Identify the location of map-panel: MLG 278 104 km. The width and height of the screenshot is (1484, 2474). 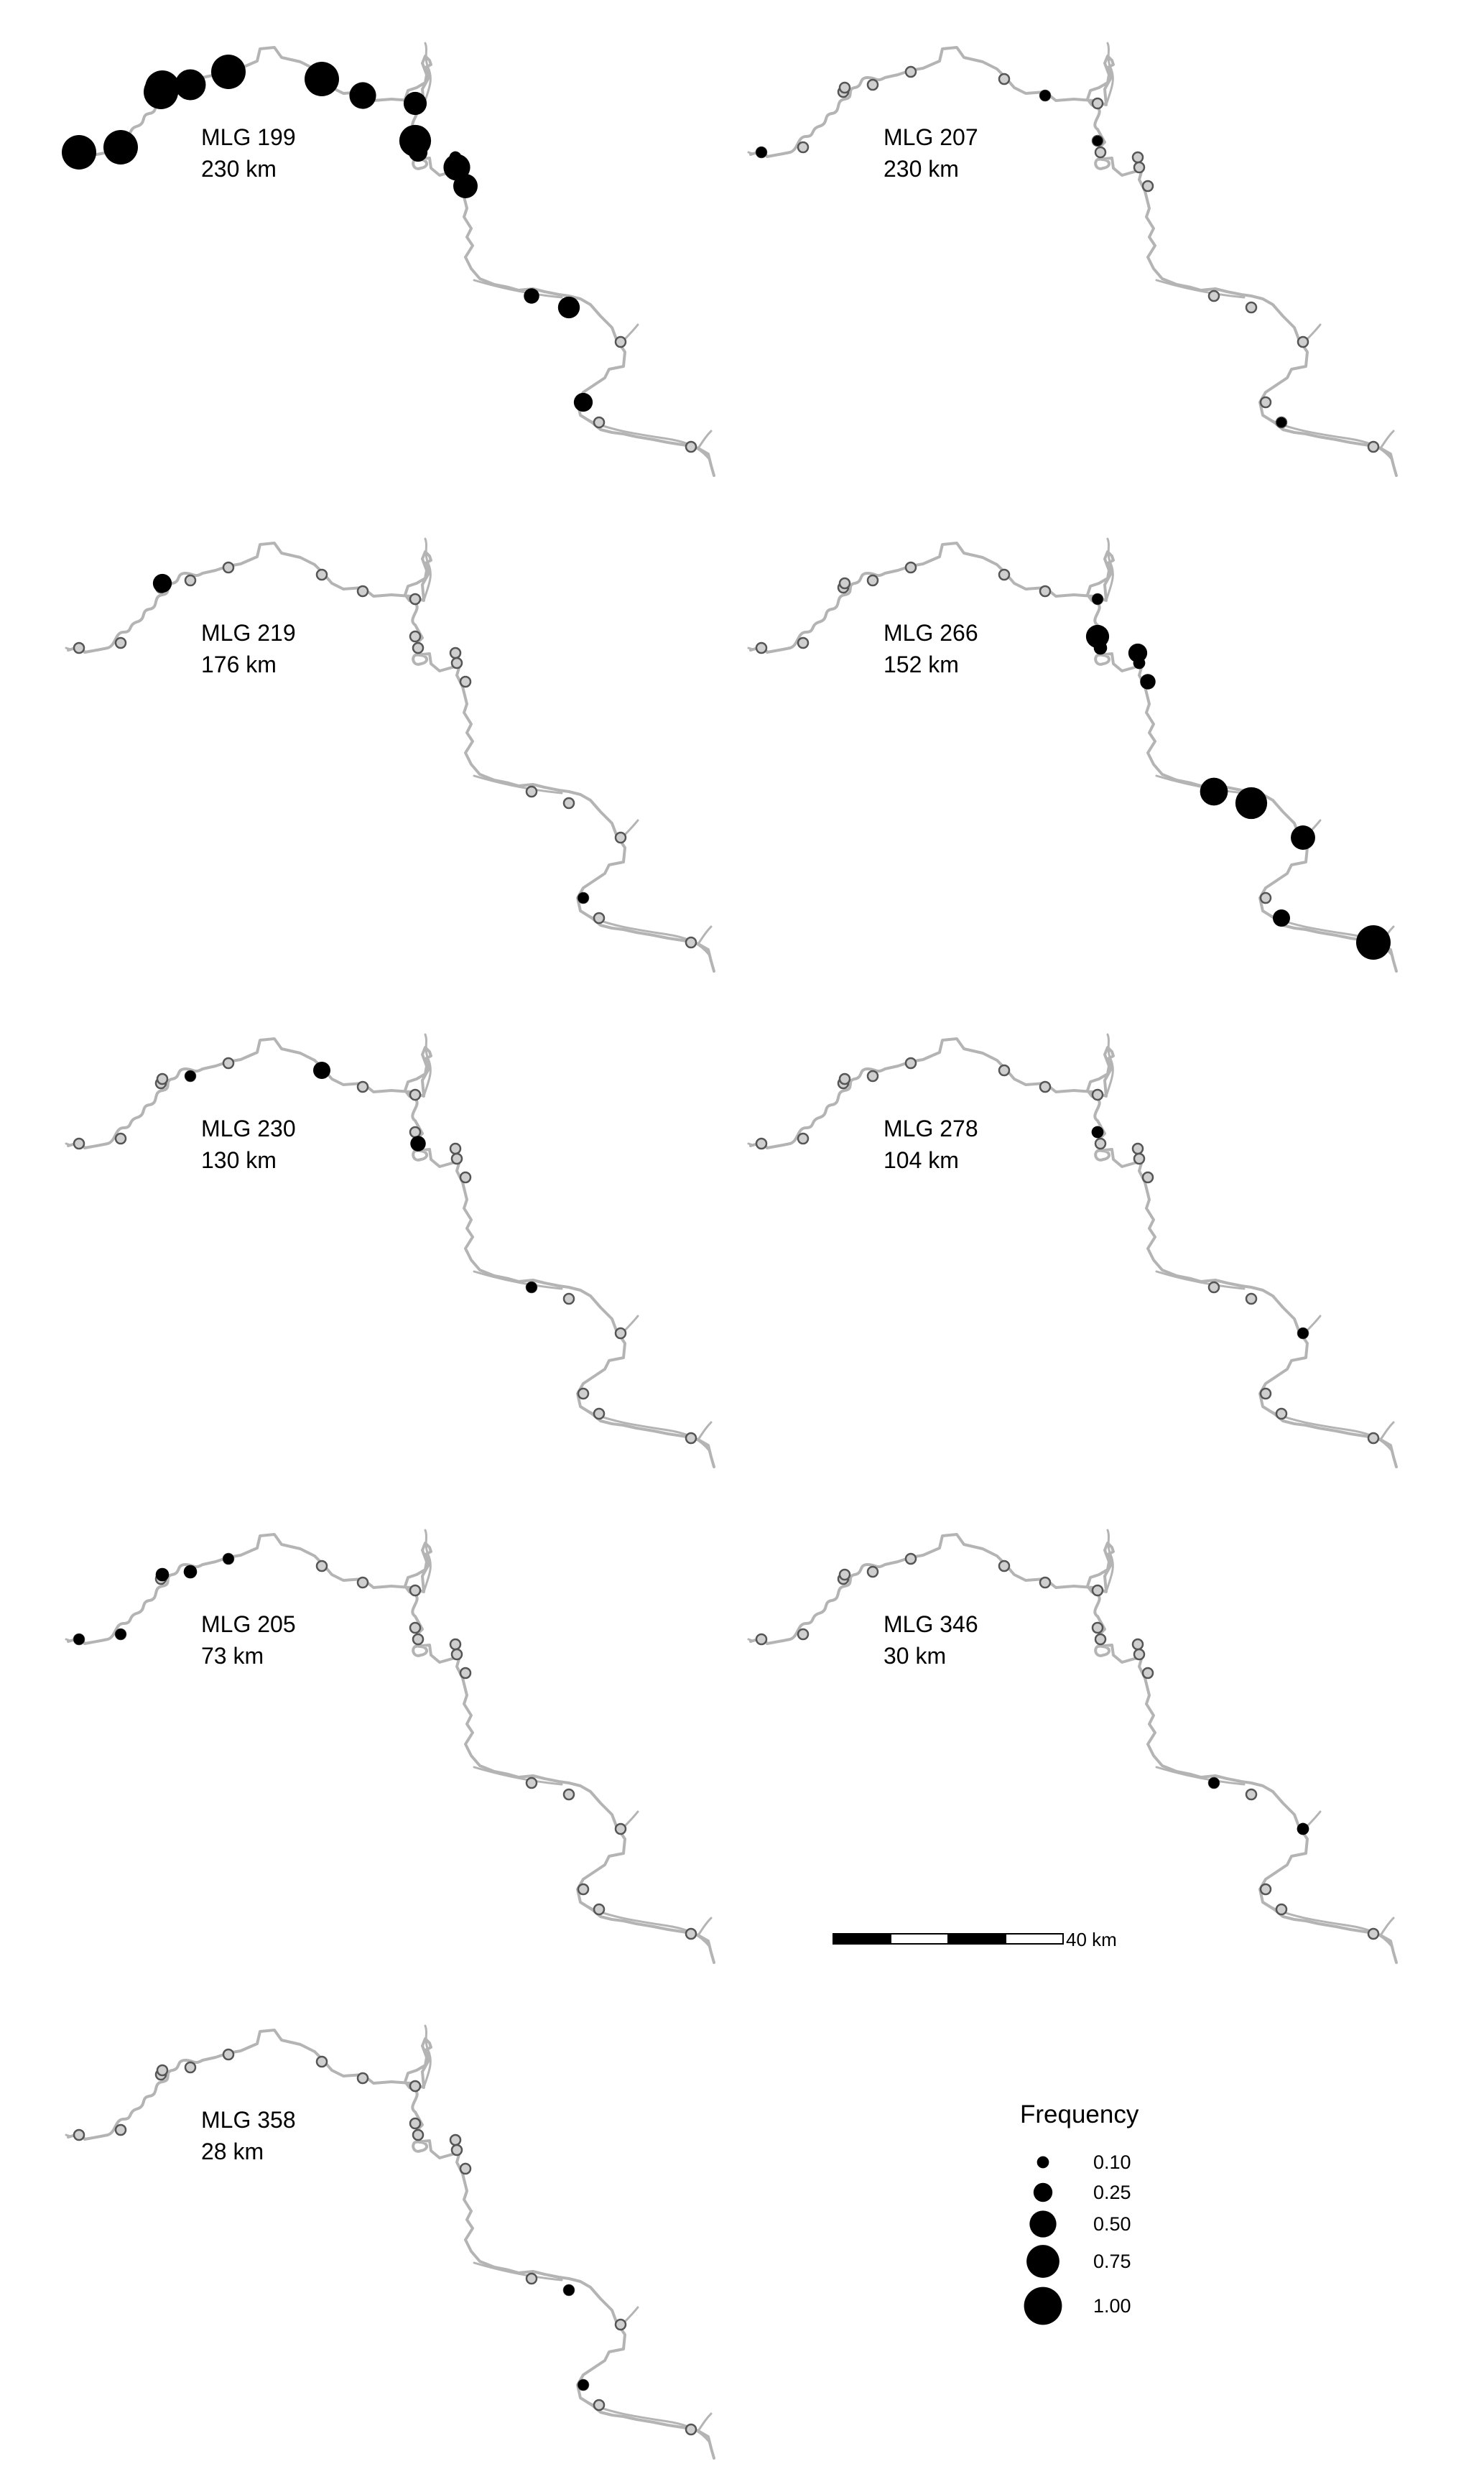
(1072, 1250).